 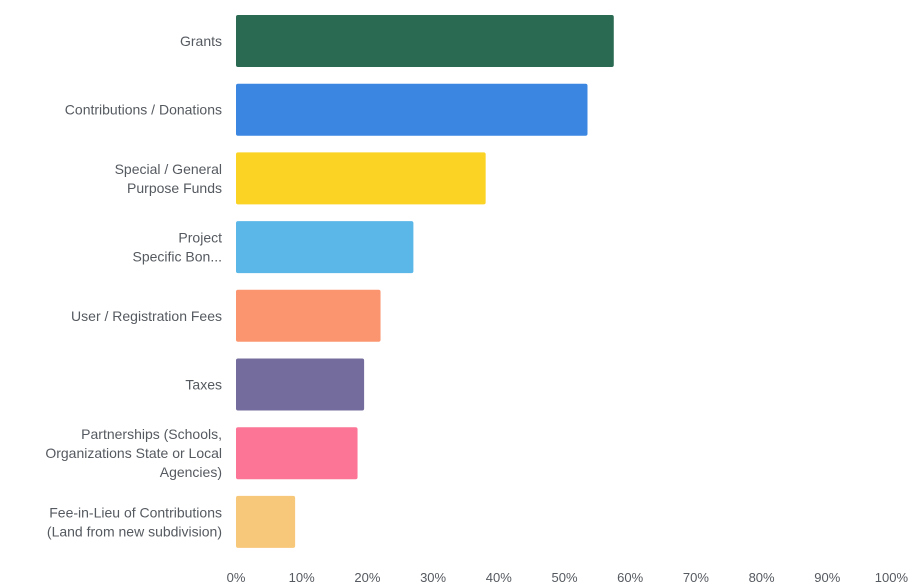 I want to click on x-tick-label-4: 40%, so click(x=499, y=577).